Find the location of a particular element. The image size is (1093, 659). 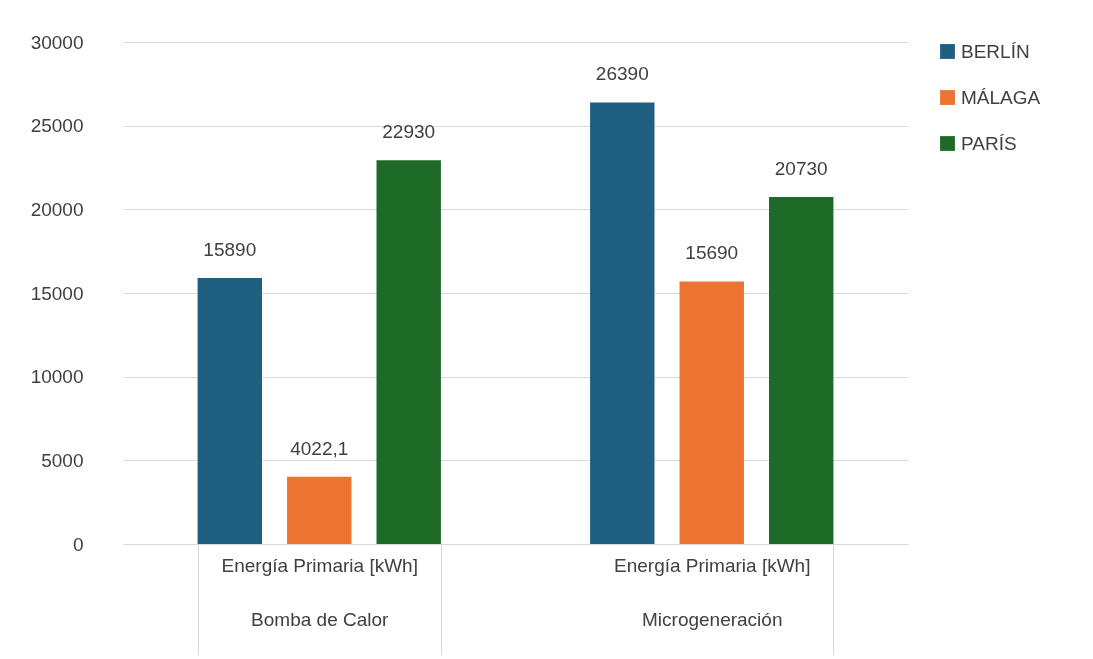

data-label: 15890 is located at coordinates (230, 250).